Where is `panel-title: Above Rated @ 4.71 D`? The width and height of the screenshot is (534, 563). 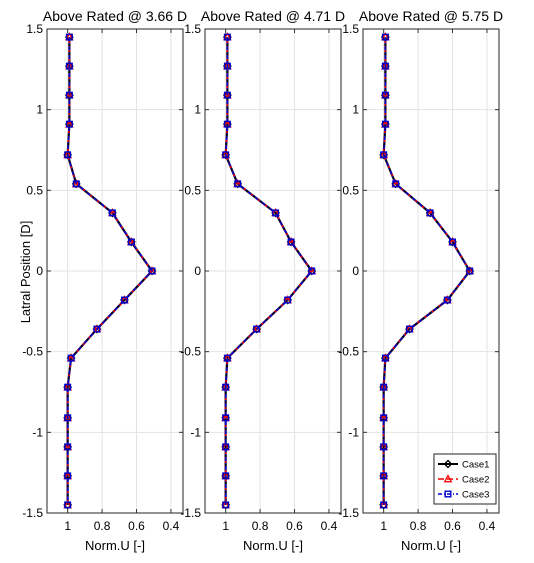 panel-title: Above Rated @ 4.71 D is located at coordinates (273, 16).